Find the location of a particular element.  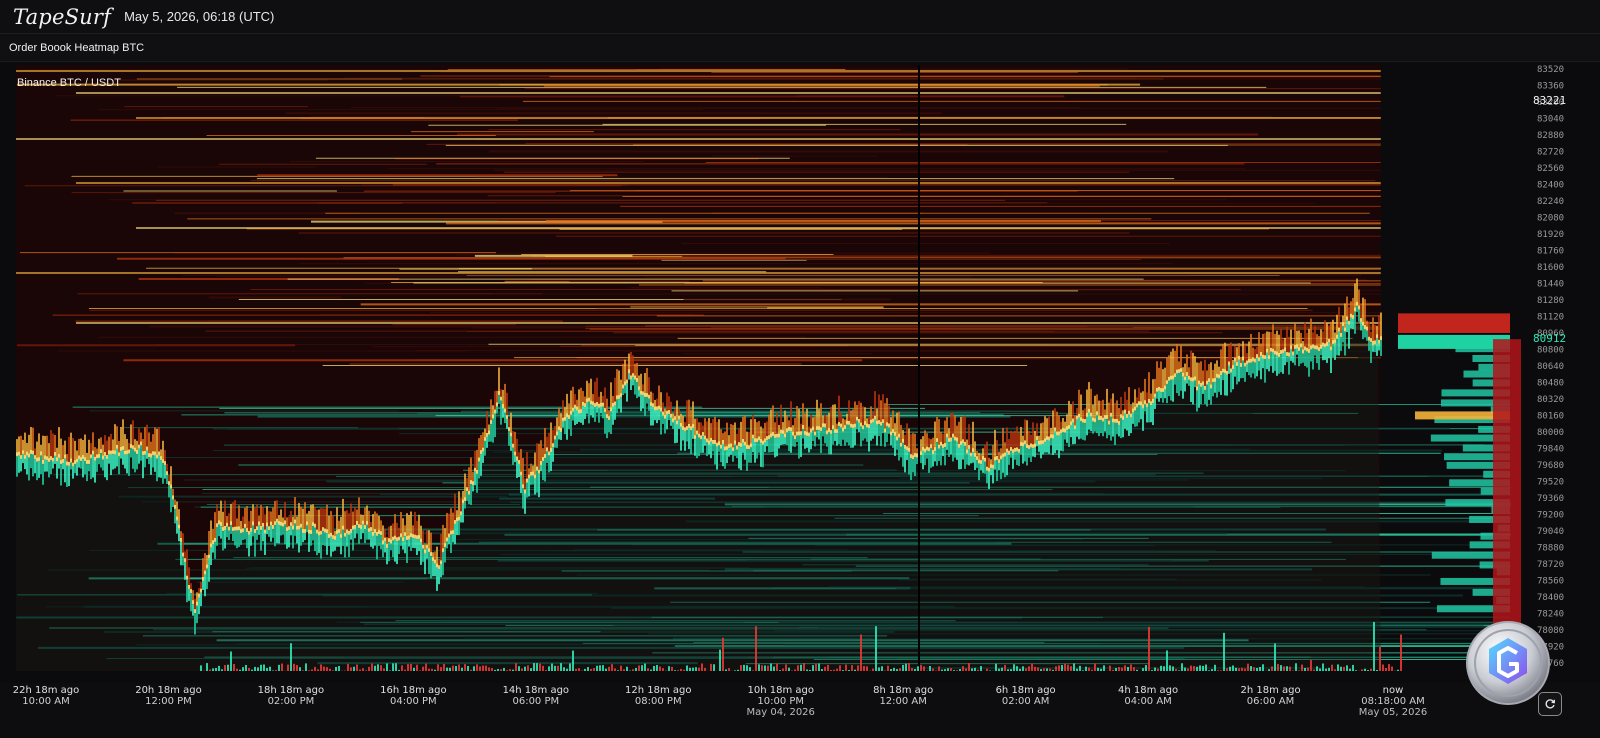

refresh-icon is located at coordinates (1550, 704).